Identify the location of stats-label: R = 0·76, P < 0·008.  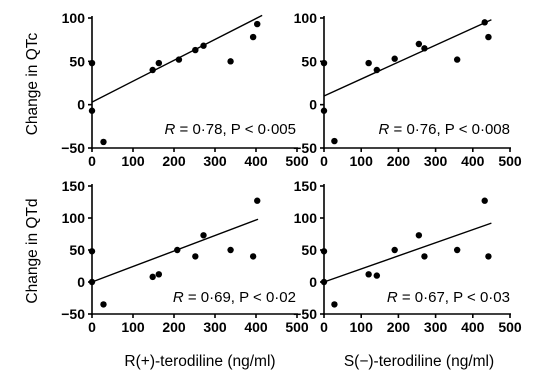
(445, 129).